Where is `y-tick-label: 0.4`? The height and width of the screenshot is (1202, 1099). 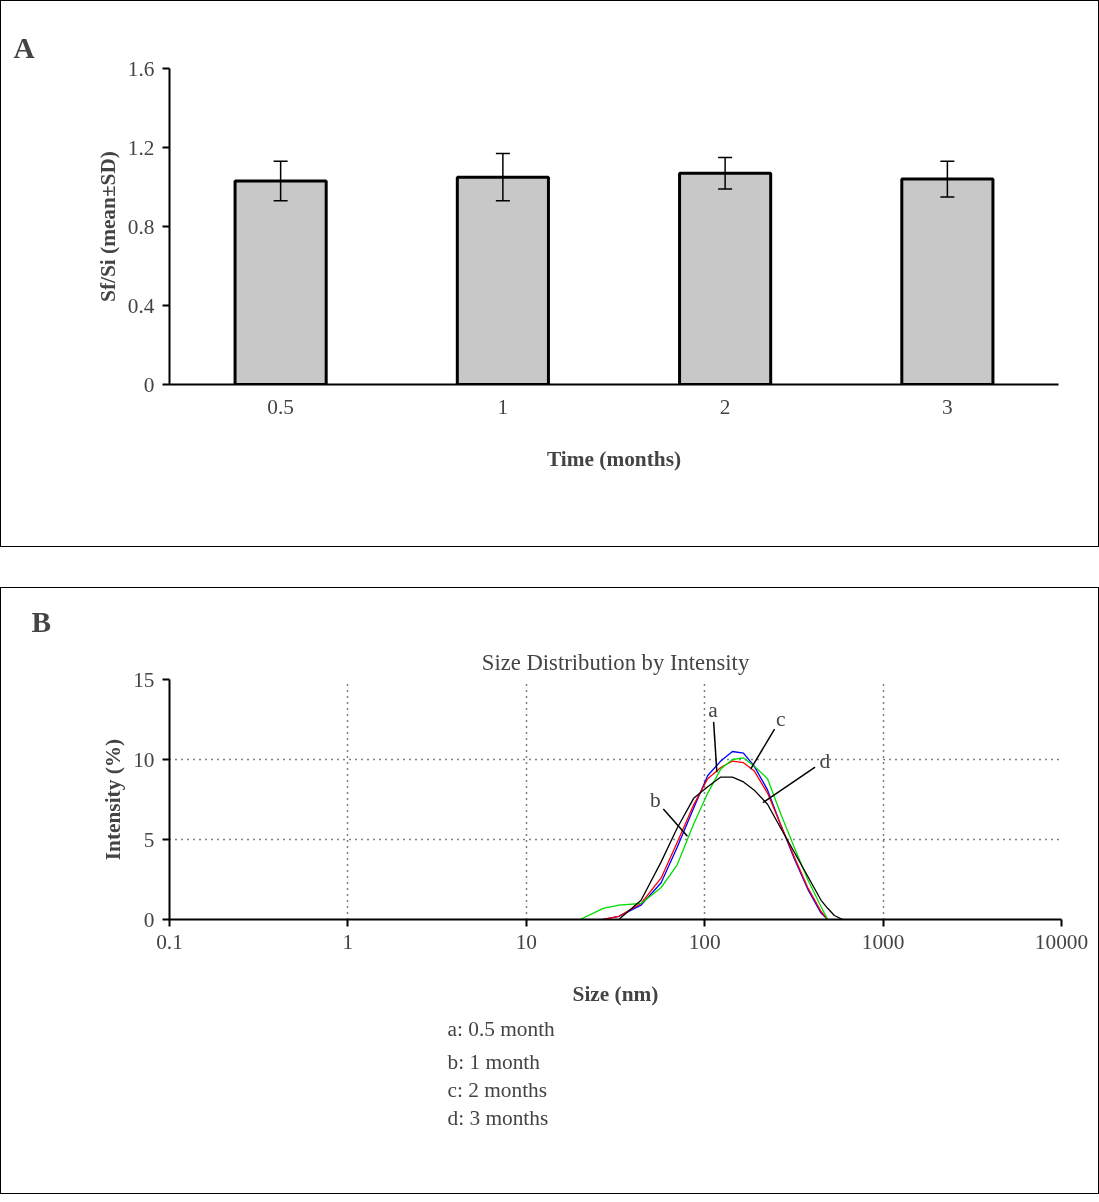 y-tick-label: 0.4 is located at coordinates (141, 305).